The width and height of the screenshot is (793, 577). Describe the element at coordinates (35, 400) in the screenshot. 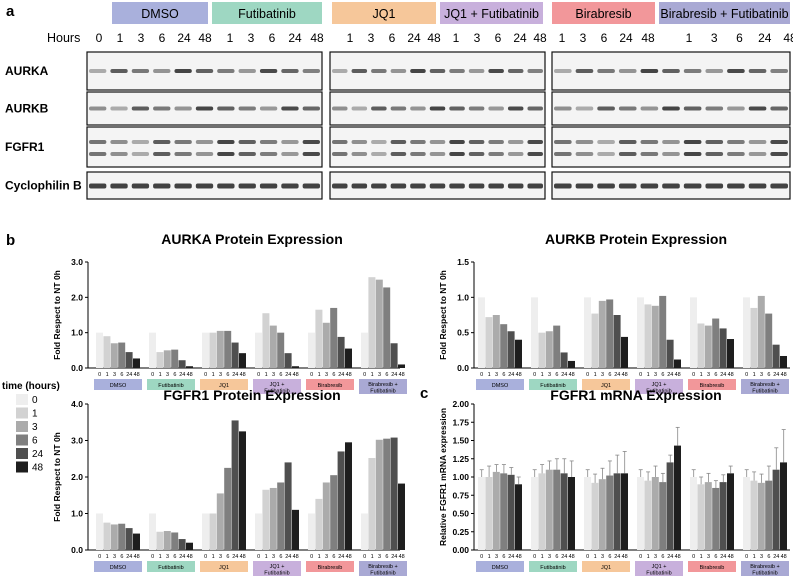

I see `legend-label: 0` at that location.